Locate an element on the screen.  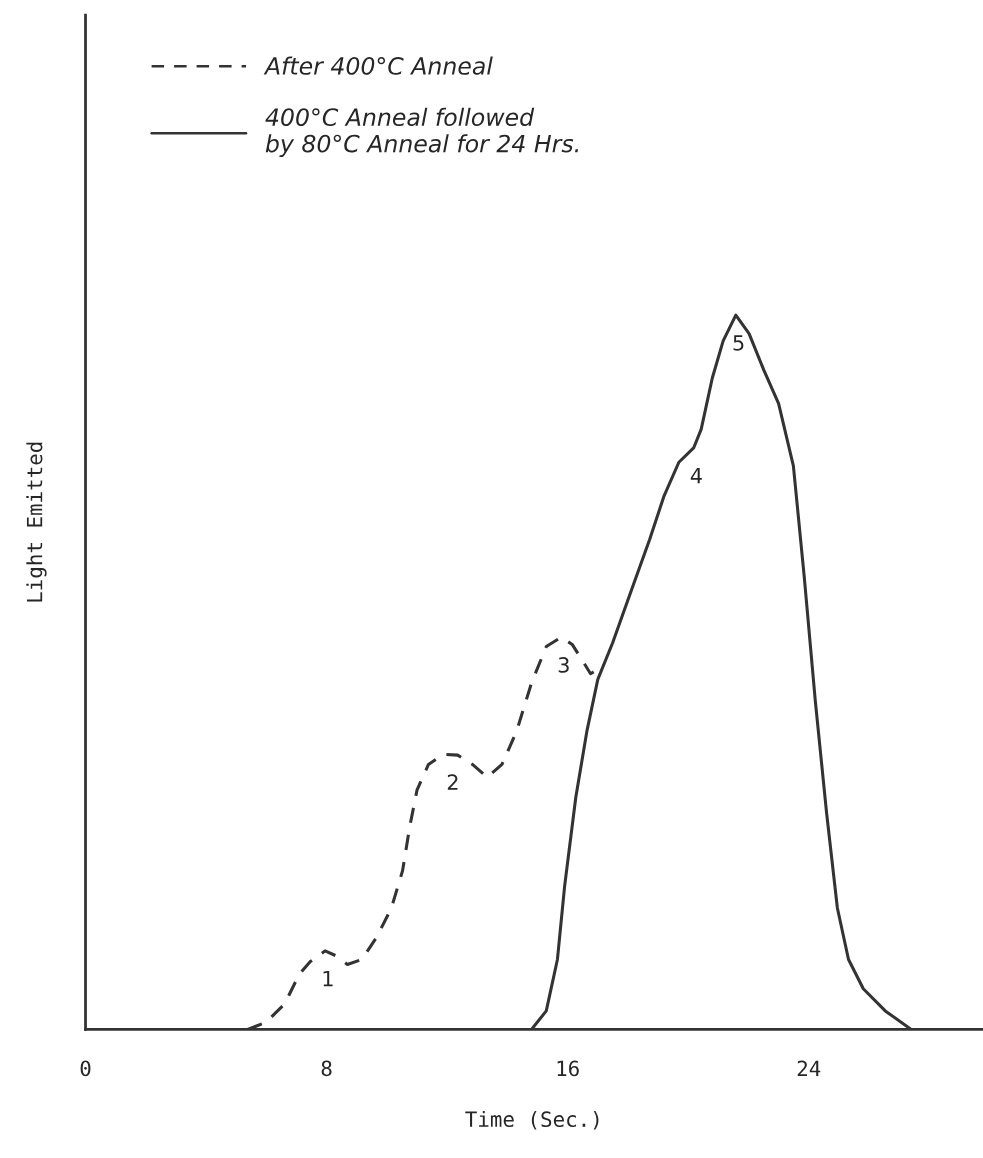
annotation: 3 is located at coordinates (563, 665).